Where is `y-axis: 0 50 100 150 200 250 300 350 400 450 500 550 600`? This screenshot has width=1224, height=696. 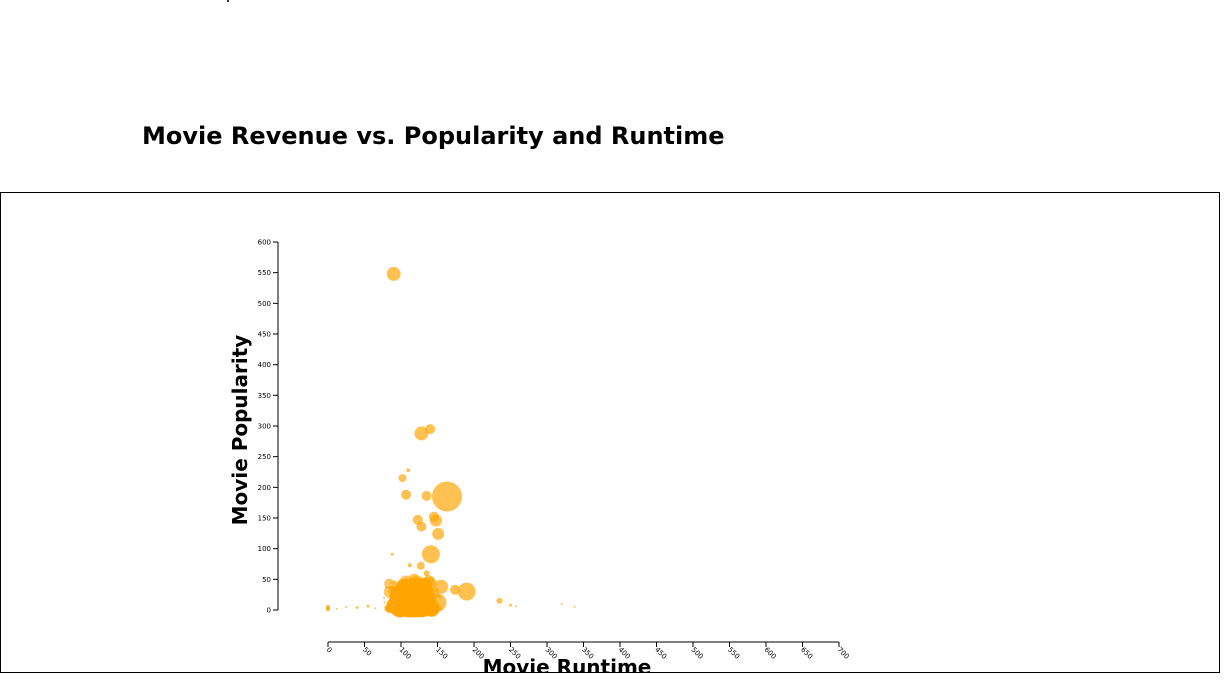
y-axis: 0 50 100 150 200 250 300 350 400 450 500 550 600 is located at coordinates (268, 427).